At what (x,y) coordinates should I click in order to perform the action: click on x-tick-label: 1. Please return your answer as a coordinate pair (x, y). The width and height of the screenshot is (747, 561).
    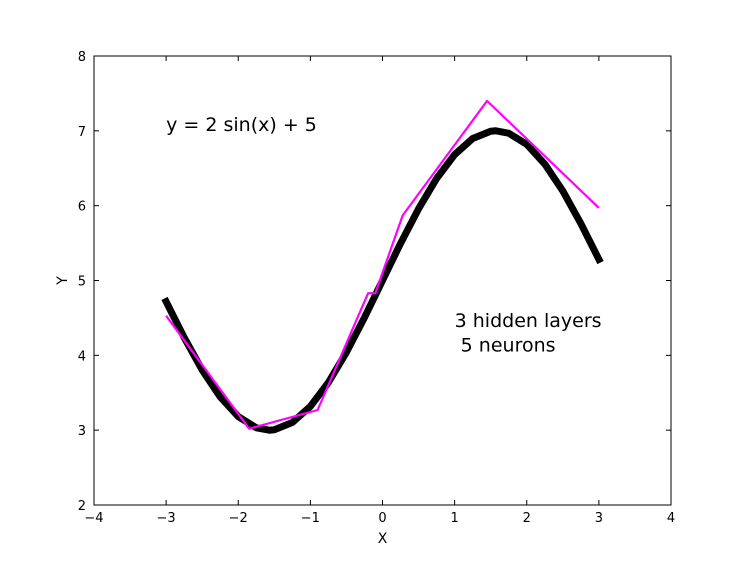
    Looking at the image, I should click on (454, 518).